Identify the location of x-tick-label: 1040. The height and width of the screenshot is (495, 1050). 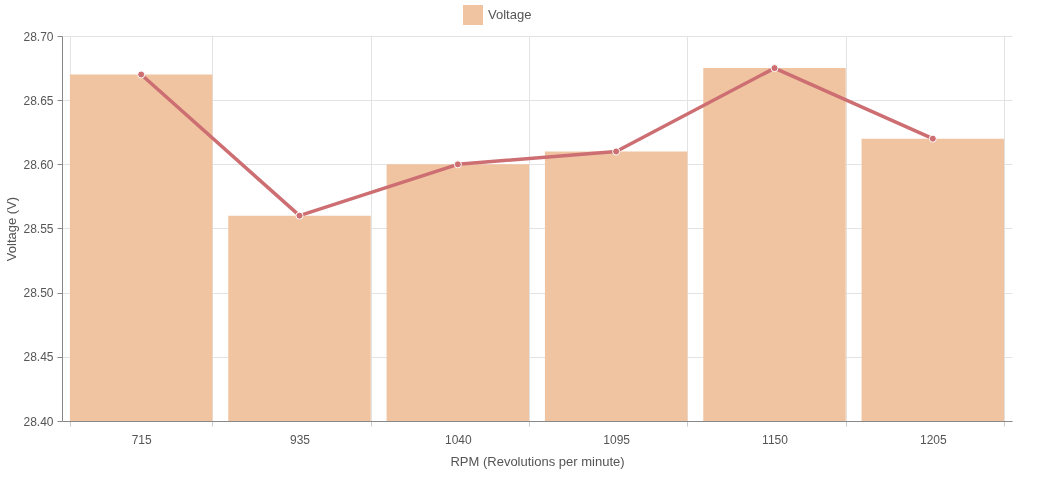
(458, 439).